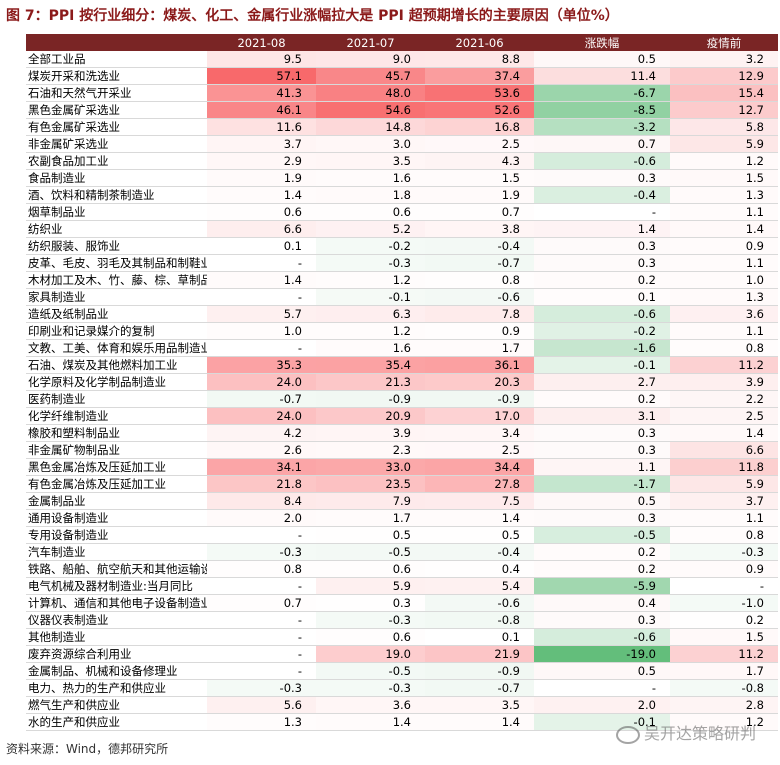  What do you see at coordinates (370, 42) in the screenshot?
I see `header-cell-2021-07: 2021-07` at bounding box center [370, 42].